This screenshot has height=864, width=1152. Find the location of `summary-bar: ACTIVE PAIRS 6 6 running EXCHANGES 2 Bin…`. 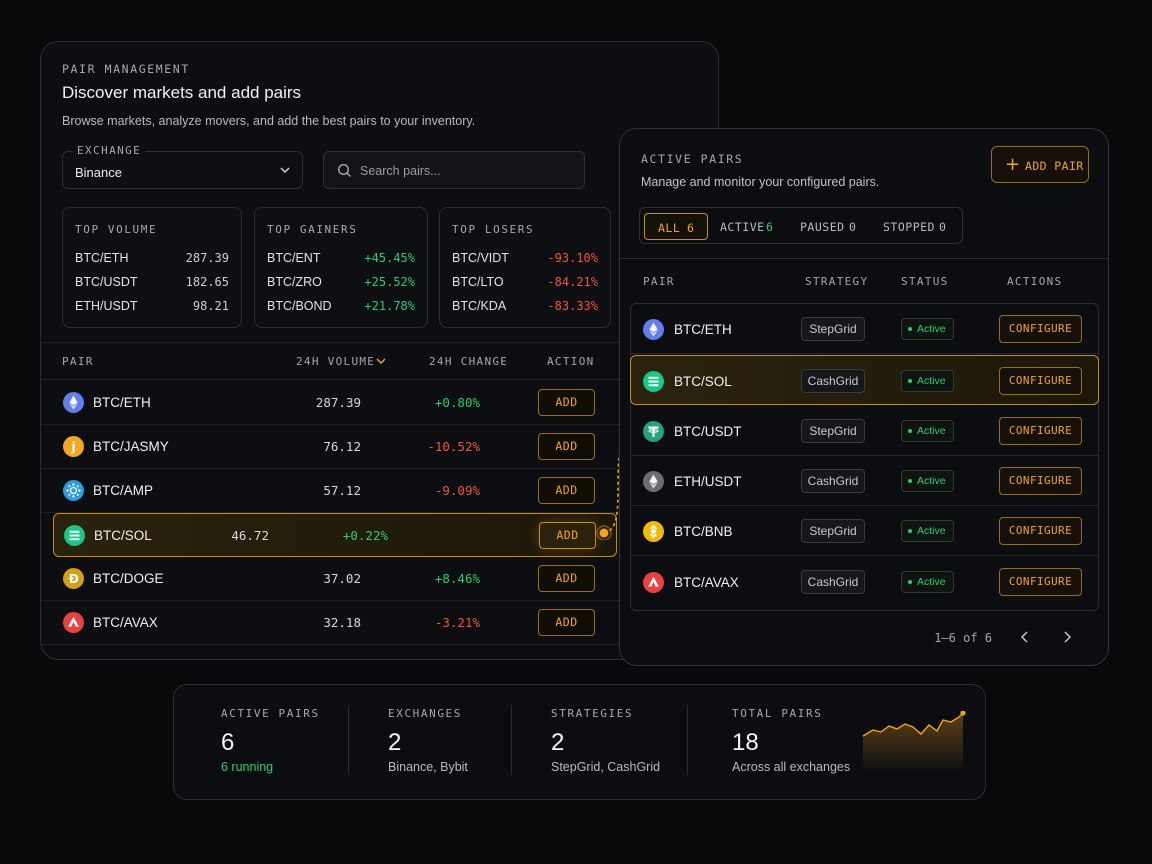

summary-bar: ACTIVE PAIRS 6 6 running EXCHANGES 2 Bin… is located at coordinates (579, 742).